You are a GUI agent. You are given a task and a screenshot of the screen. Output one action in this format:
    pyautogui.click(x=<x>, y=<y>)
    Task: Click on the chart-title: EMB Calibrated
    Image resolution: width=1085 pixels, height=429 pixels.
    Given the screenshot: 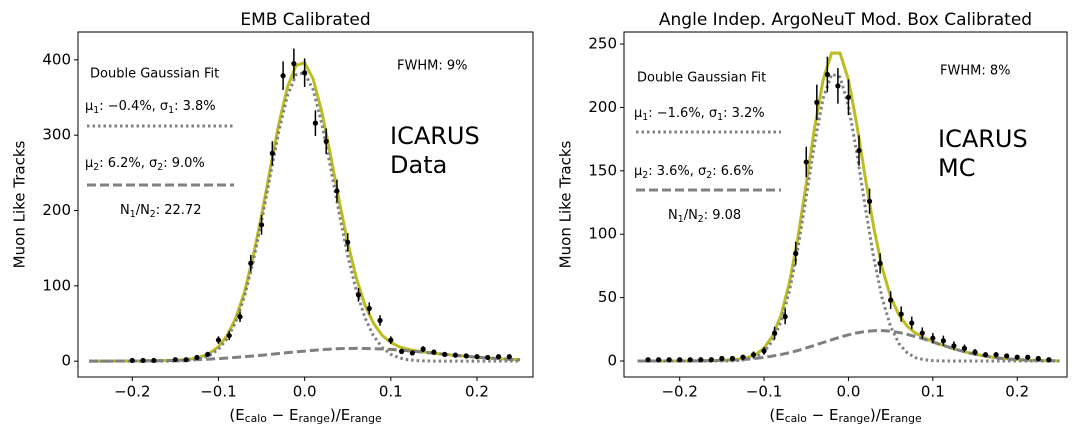 What is the action you would take?
    pyautogui.click(x=305, y=20)
    